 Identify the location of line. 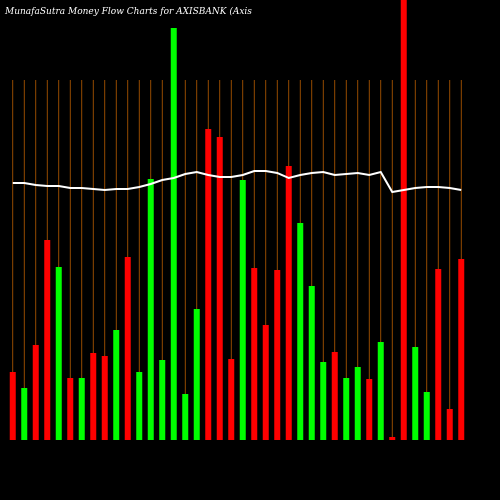
(237, 182).